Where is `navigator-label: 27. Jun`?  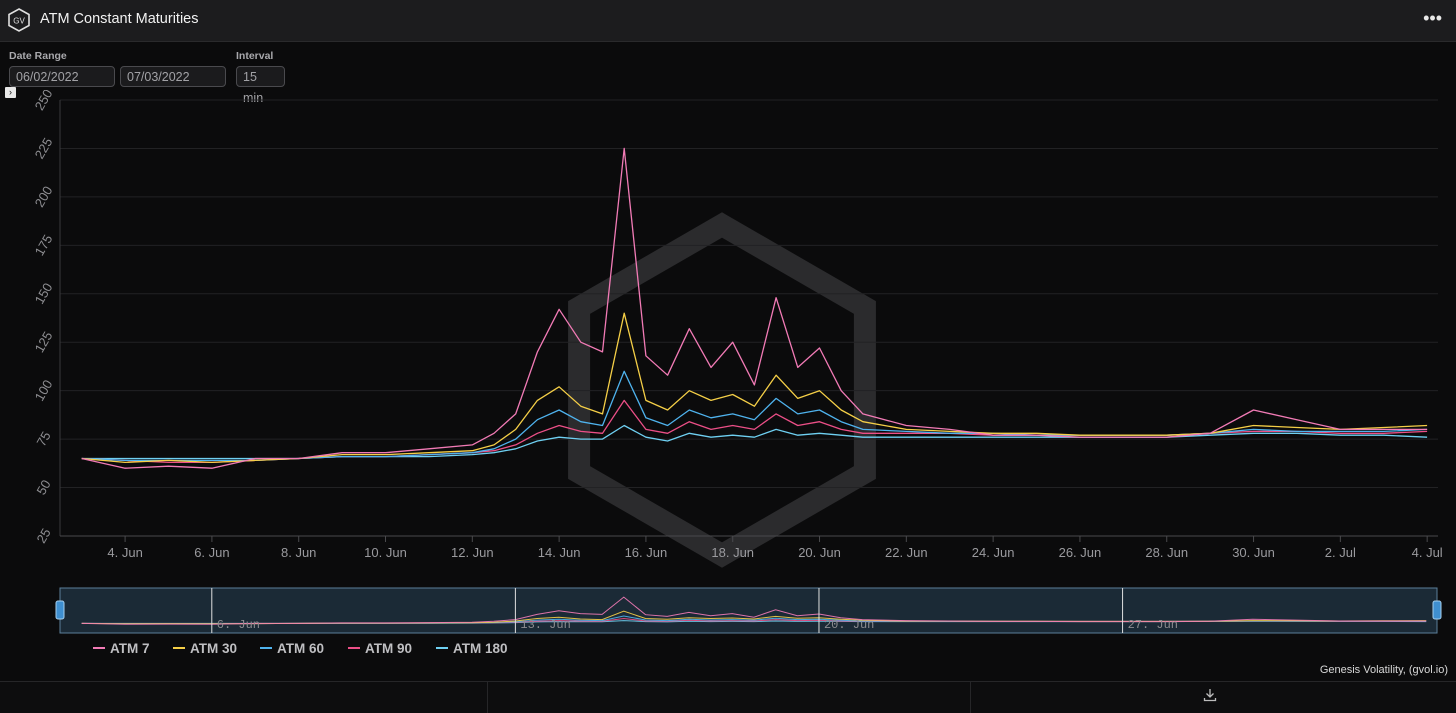
navigator-label: 27. Jun is located at coordinates (1153, 625).